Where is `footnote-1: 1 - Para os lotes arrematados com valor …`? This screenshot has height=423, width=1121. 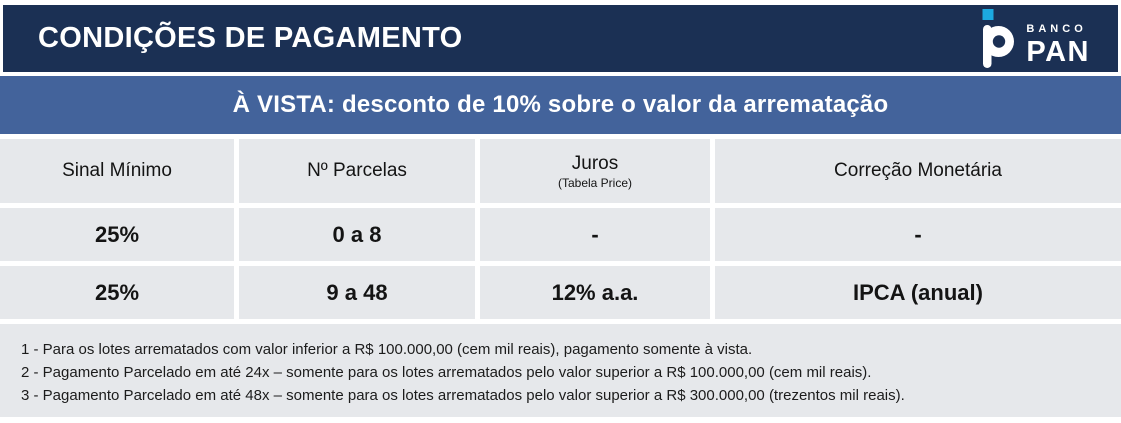
footnote-1: 1 - Para os lotes arrematados com valor … is located at coordinates (387, 349).